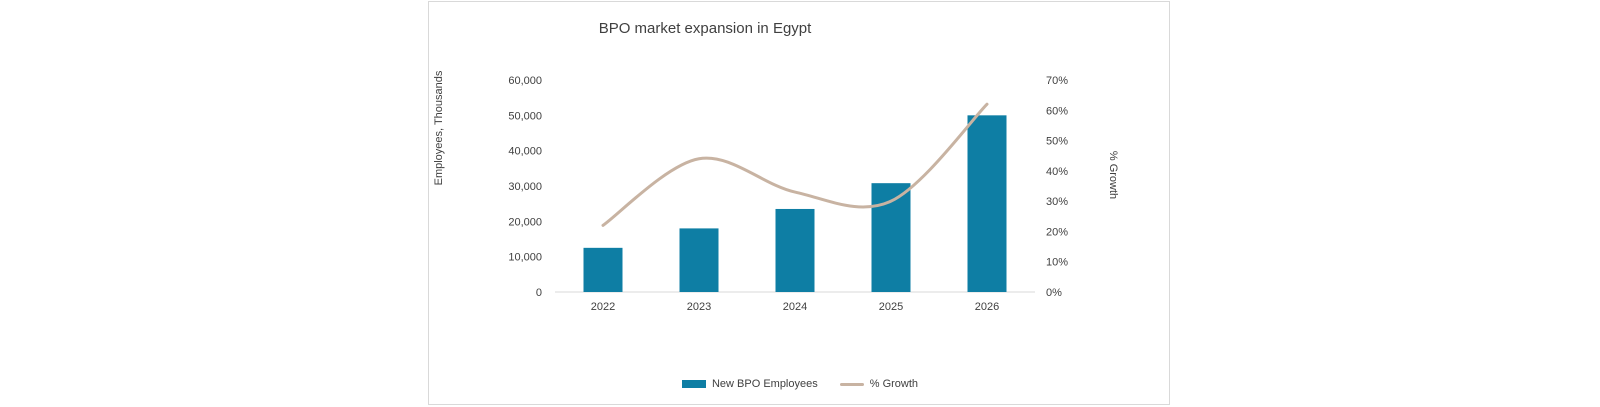  I want to click on y-tick-label: 50,000, so click(525, 116).